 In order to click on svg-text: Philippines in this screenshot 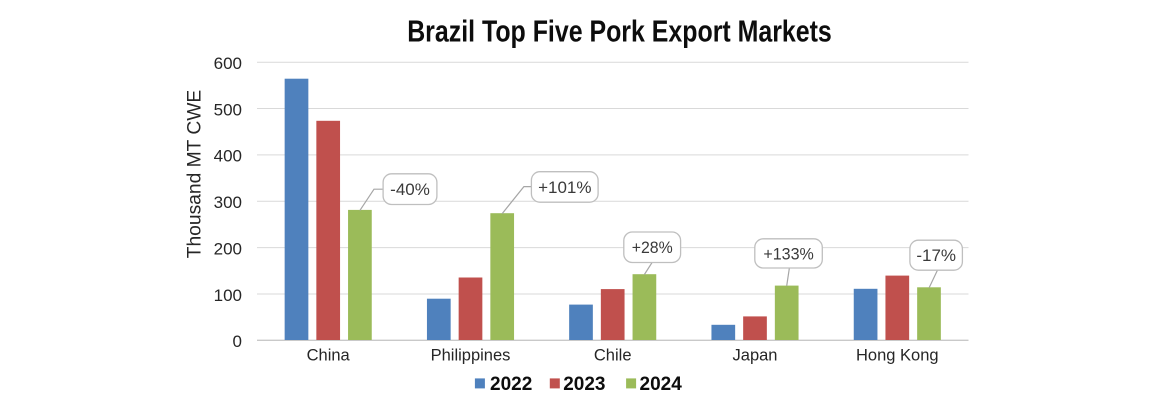, I will do `click(471, 356)`.